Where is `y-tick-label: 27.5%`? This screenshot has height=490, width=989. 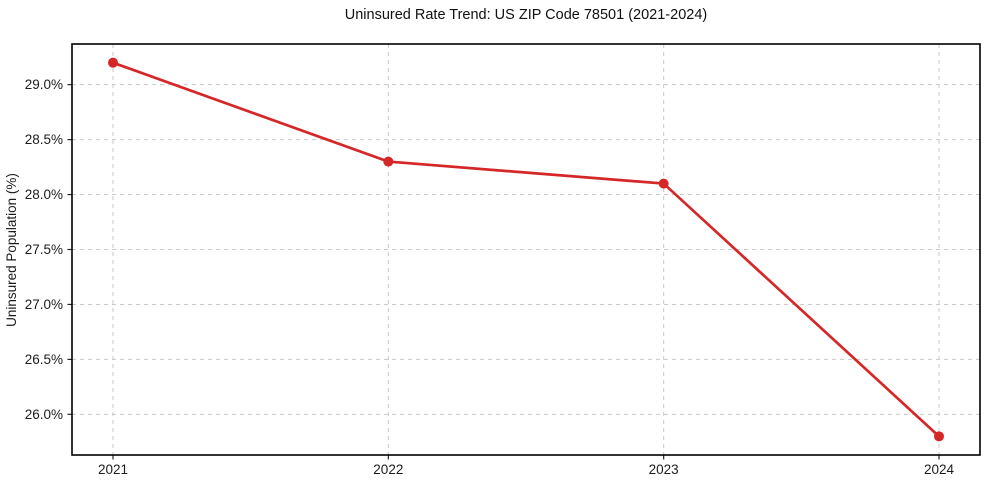
y-tick-label: 27.5% is located at coordinates (44, 249).